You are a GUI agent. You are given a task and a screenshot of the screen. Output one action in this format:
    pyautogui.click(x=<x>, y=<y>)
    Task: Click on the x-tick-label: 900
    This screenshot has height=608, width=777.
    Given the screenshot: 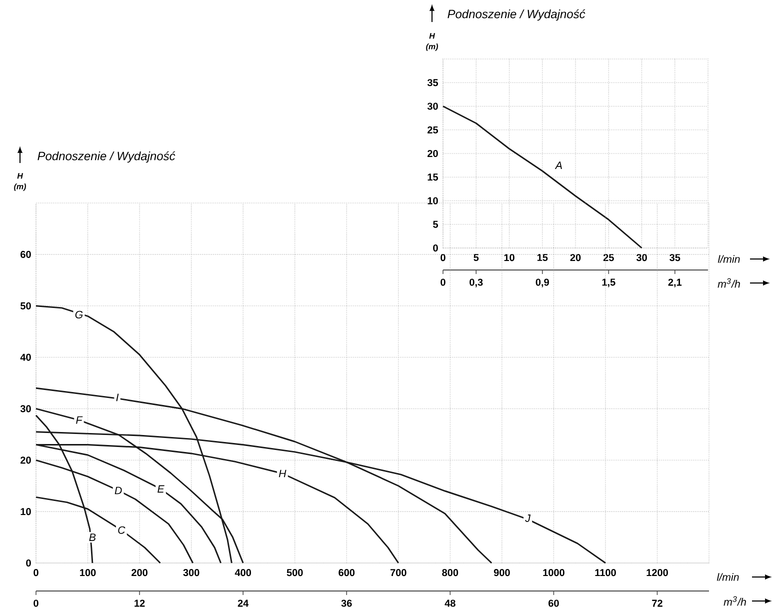 What is the action you would take?
    pyautogui.click(x=502, y=572)
    